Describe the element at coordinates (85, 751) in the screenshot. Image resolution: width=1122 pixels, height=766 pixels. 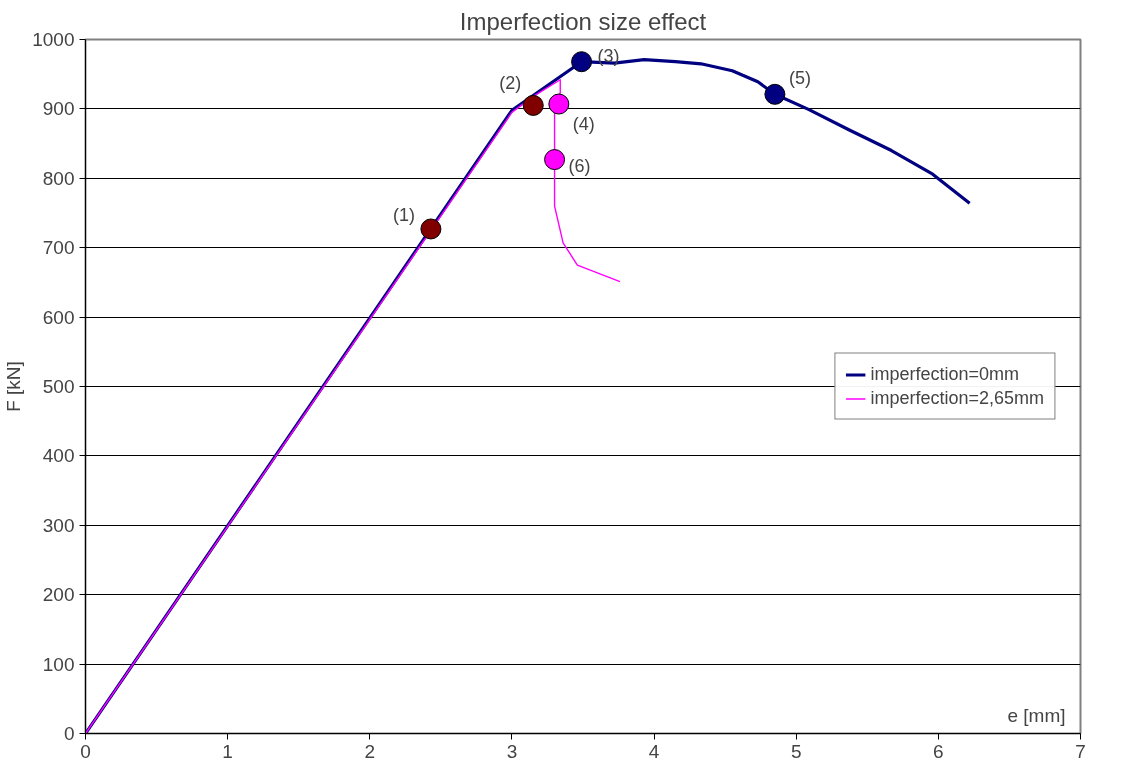
I see `x-tick-label: 0` at that location.